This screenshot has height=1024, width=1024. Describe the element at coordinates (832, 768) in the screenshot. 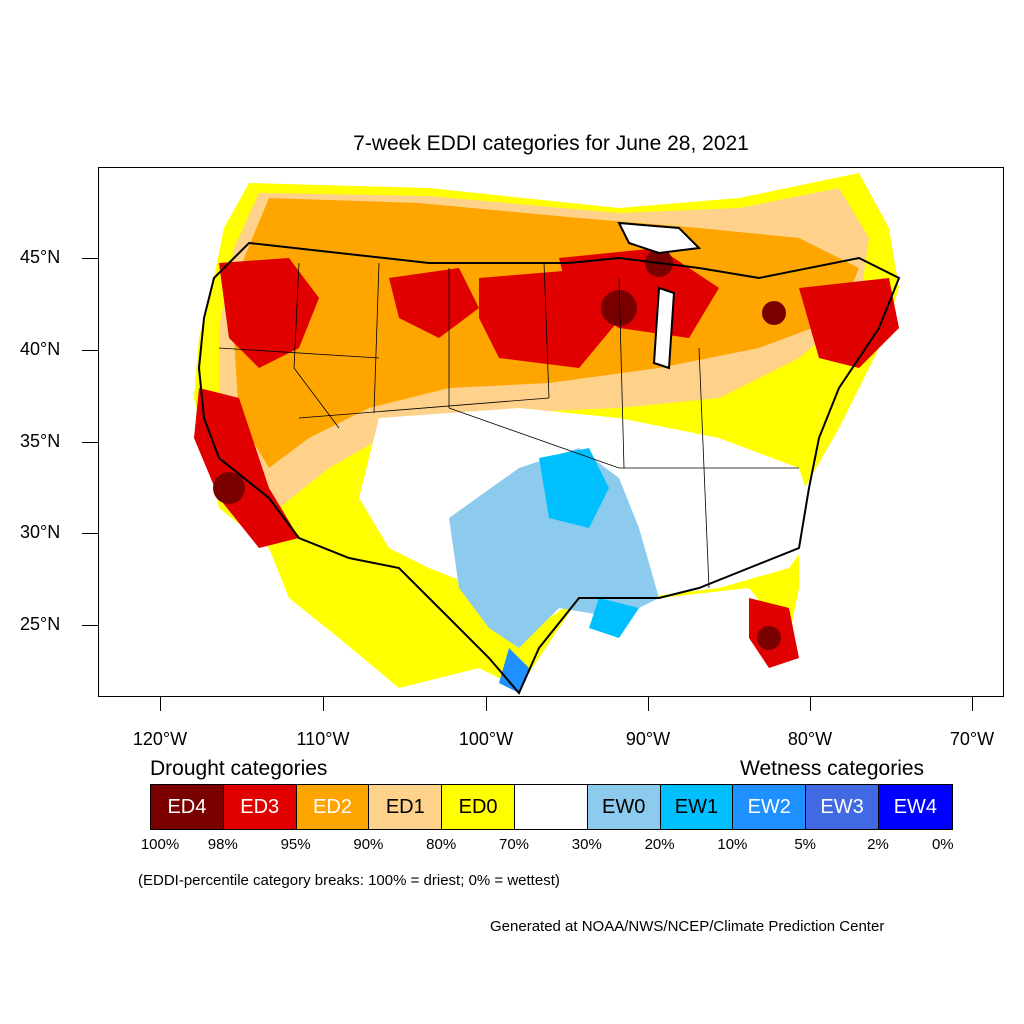

I see `wetness-categories-title: Wetness categories` at that location.